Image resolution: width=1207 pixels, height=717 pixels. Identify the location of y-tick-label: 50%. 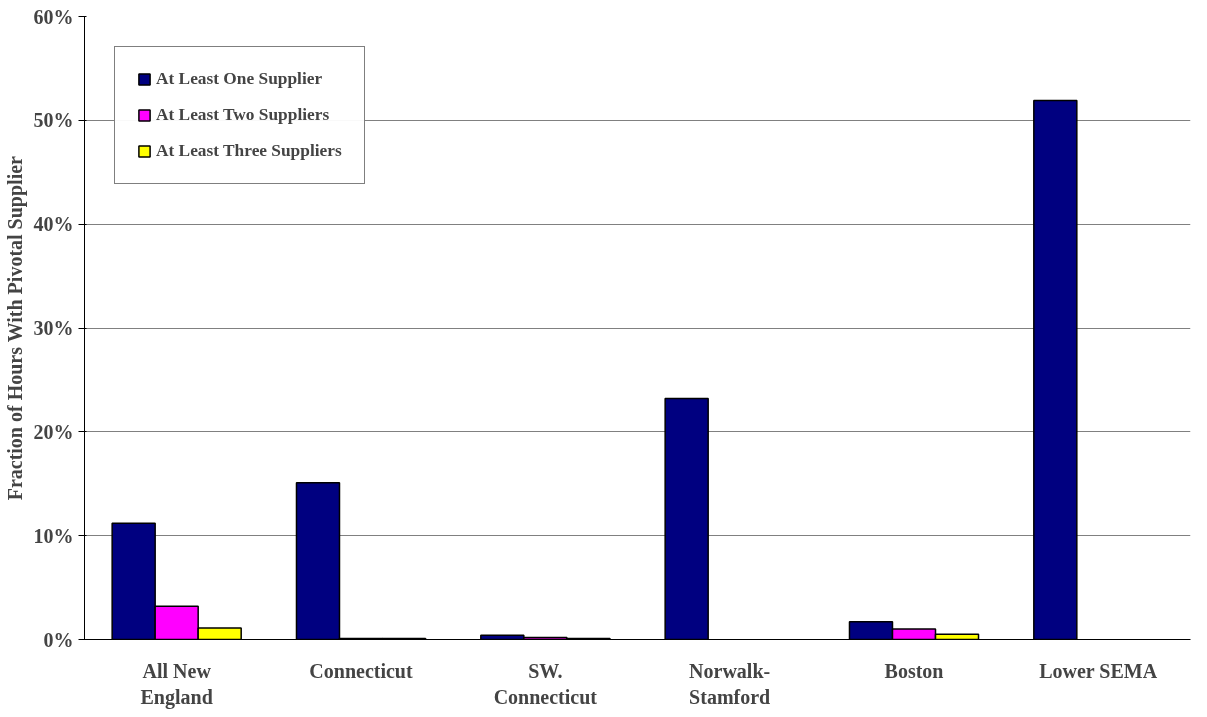
(53, 120).